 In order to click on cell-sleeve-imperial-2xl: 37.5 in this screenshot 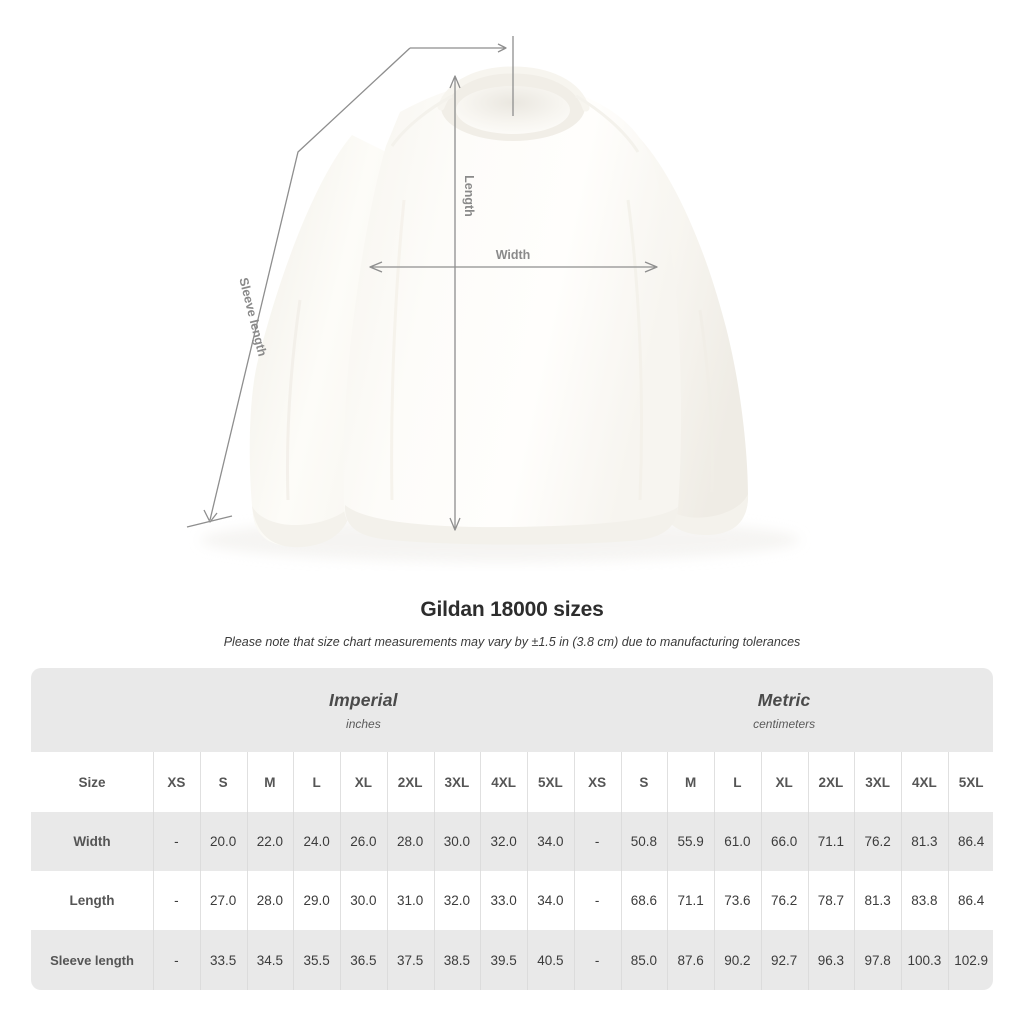, I will do `click(410, 960)`.